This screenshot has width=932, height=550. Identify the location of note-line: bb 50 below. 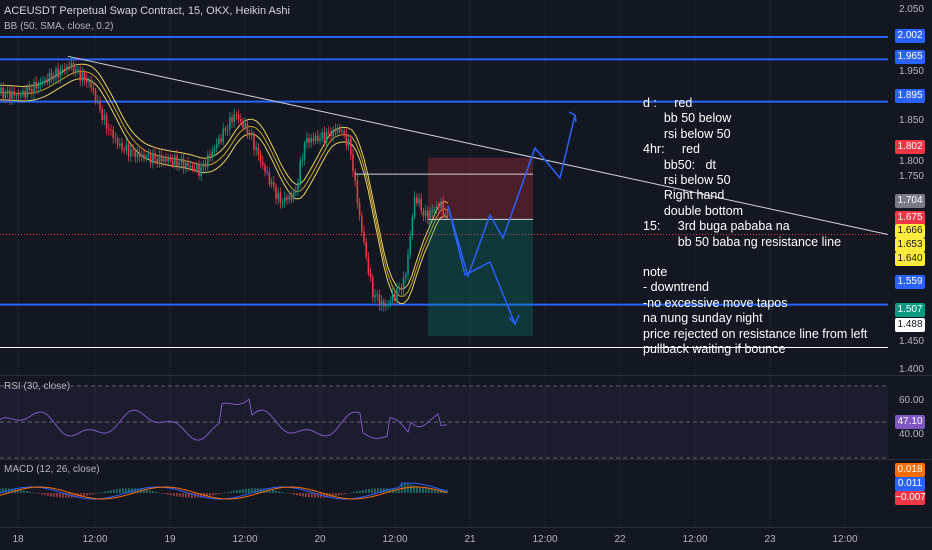
(687, 118).